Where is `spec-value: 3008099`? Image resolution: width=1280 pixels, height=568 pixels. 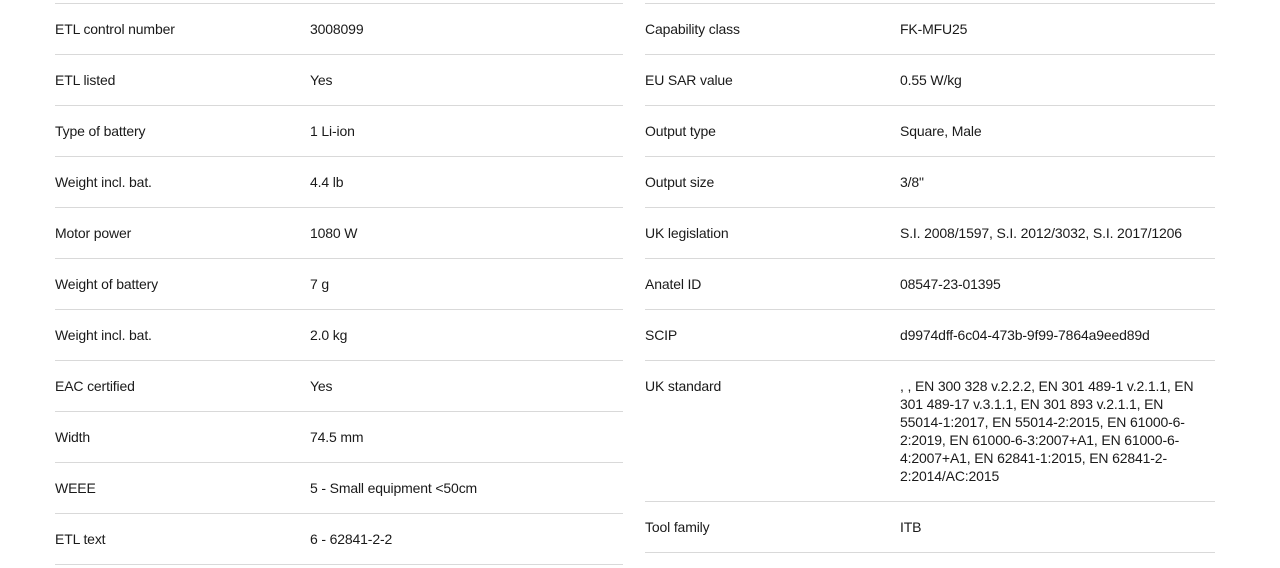
spec-value: 3008099 is located at coordinates (337, 29).